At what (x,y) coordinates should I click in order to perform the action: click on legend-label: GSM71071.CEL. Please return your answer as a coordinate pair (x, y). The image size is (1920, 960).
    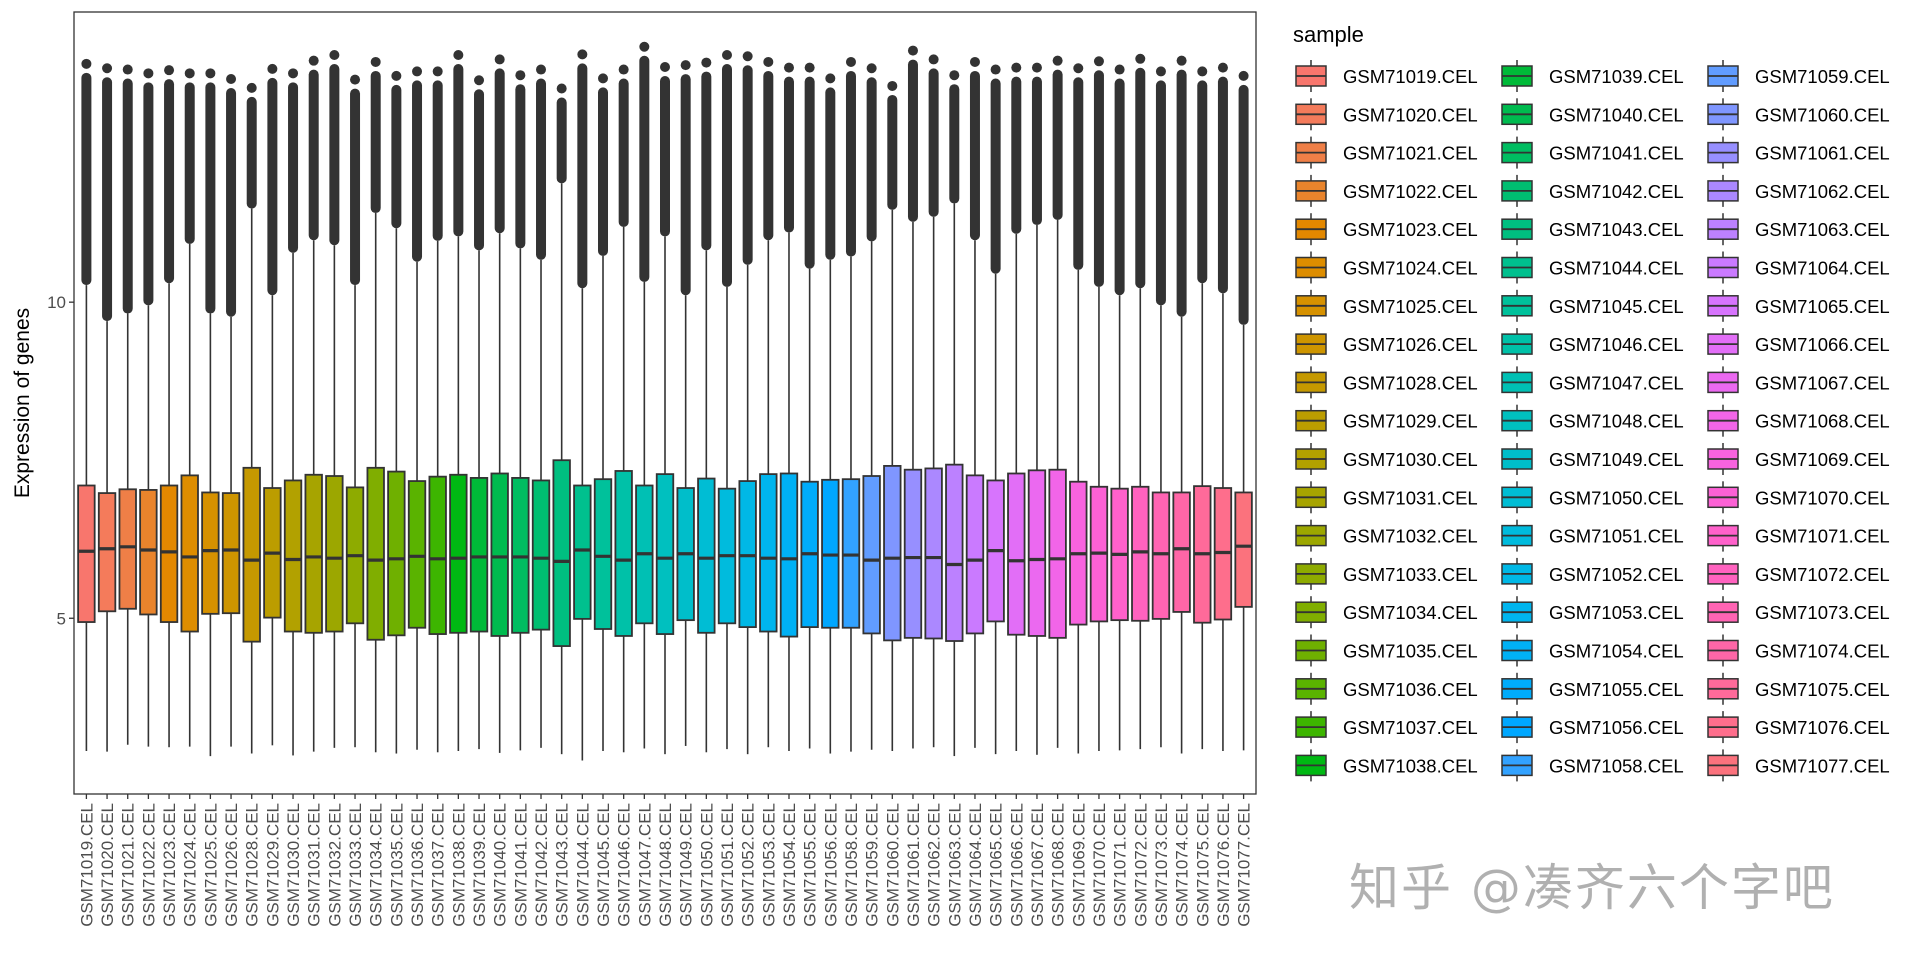
    Looking at the image, I should click on (1822, 536).